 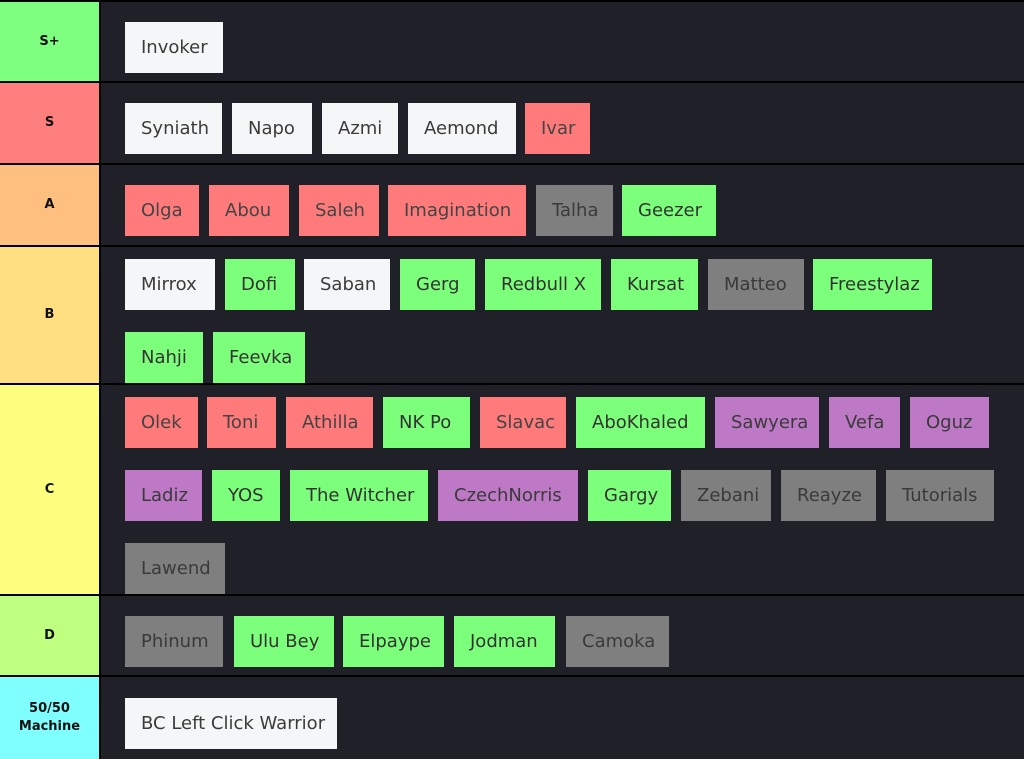 I want to click on tier-label-a: A, so click(x=49, y=205).